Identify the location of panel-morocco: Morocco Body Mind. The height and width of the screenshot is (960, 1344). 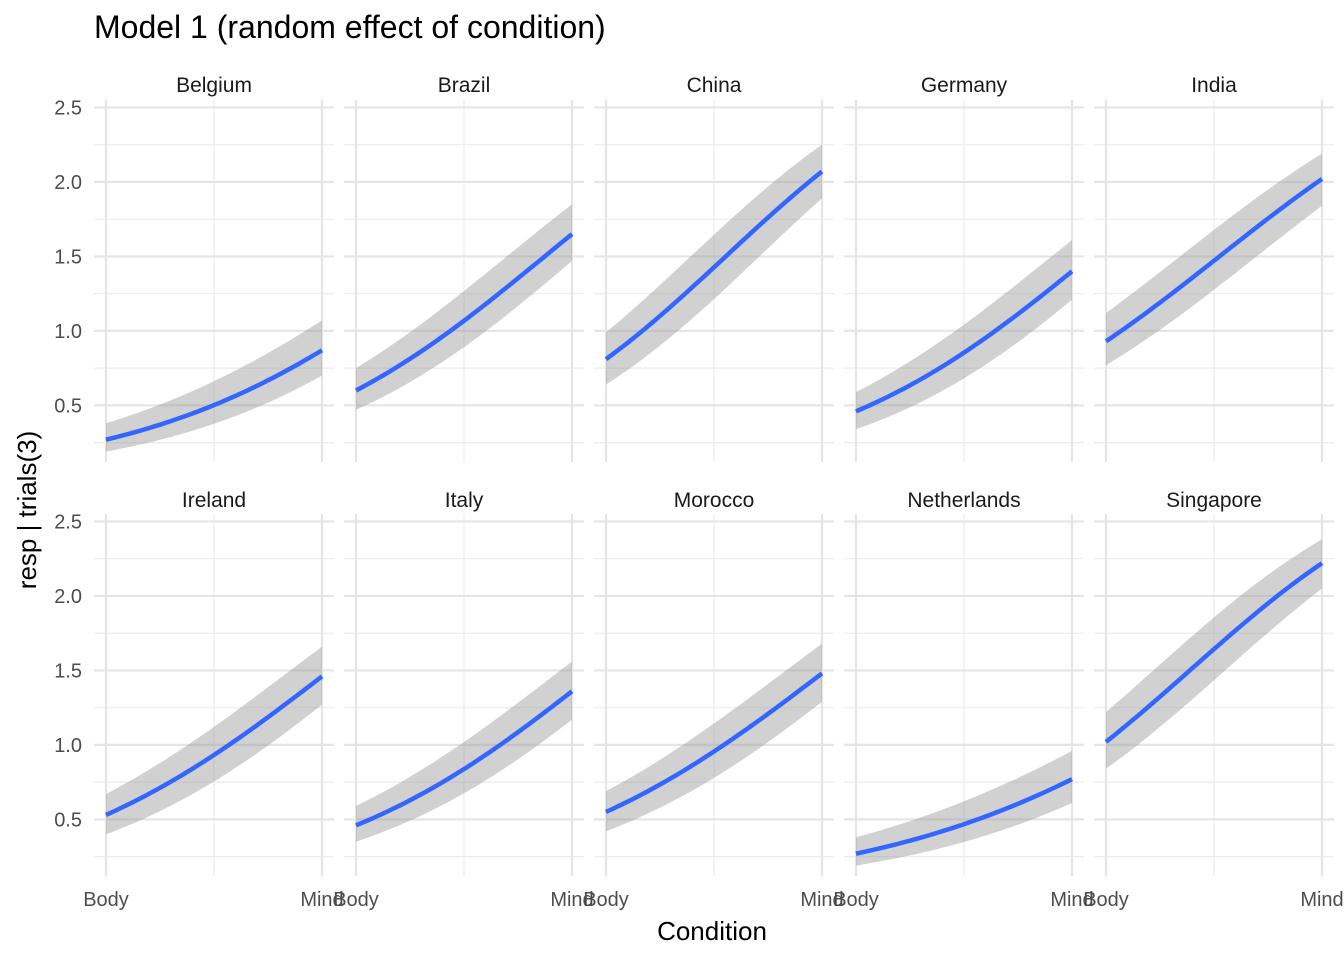
(713, 700).